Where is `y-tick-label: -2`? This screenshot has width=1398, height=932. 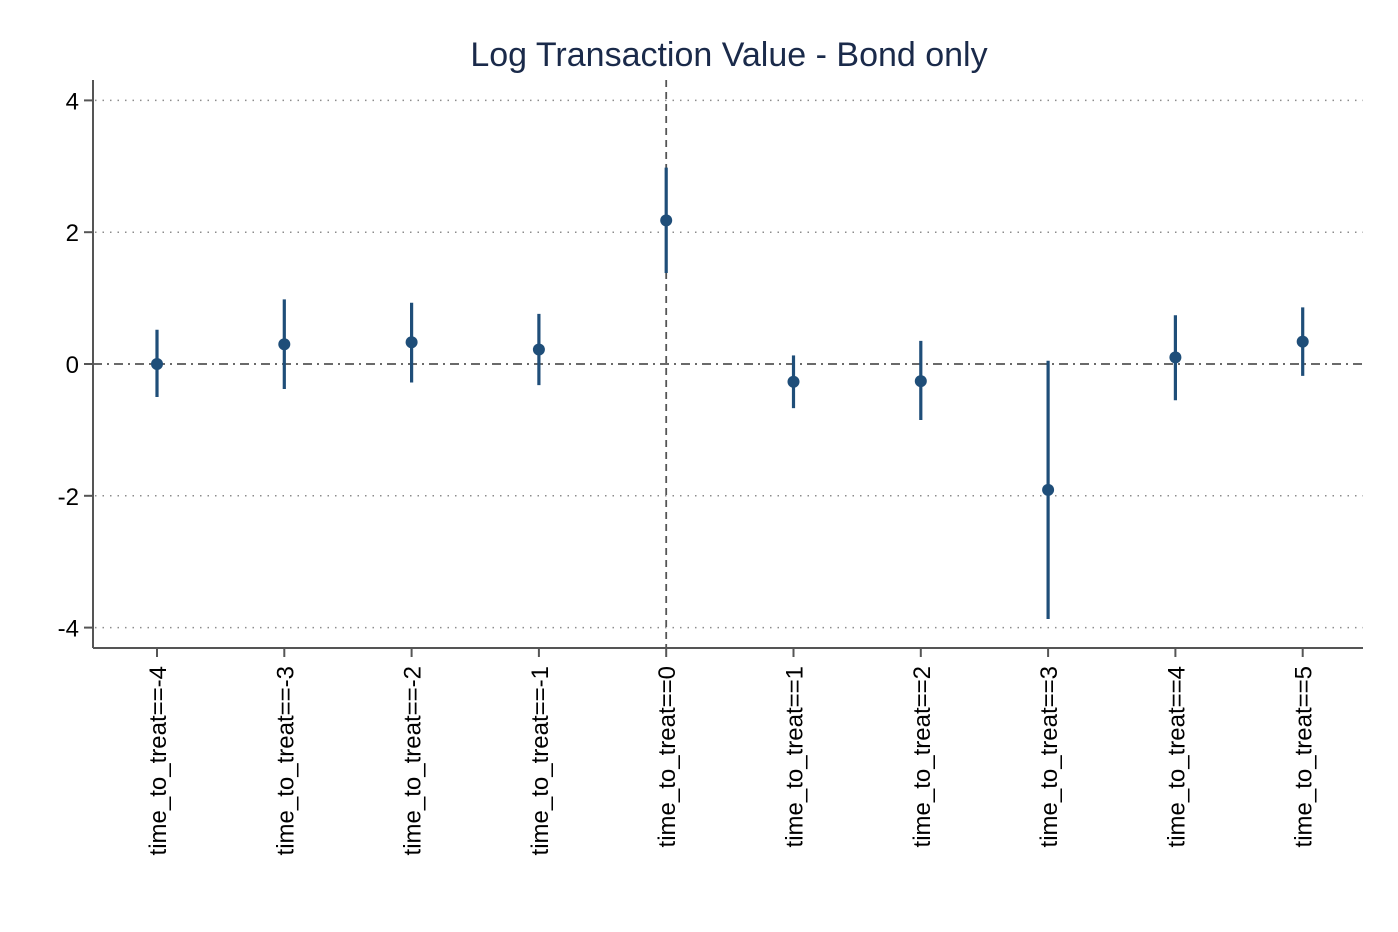
y-tick-label: -2 is located at coordinates (68, 497).